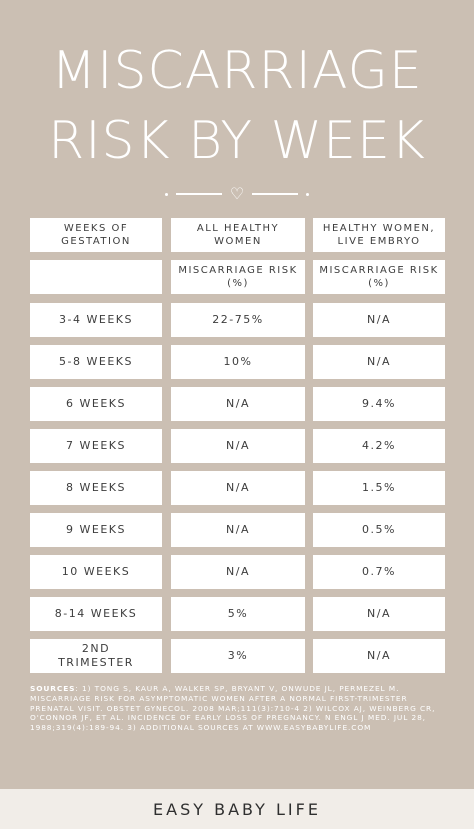 The image size is (474, 829). Describe the element at coordinates (96, 235) in the screenshot. I see `table-header-weeks: WEEKS OF GESTATION` at that location.